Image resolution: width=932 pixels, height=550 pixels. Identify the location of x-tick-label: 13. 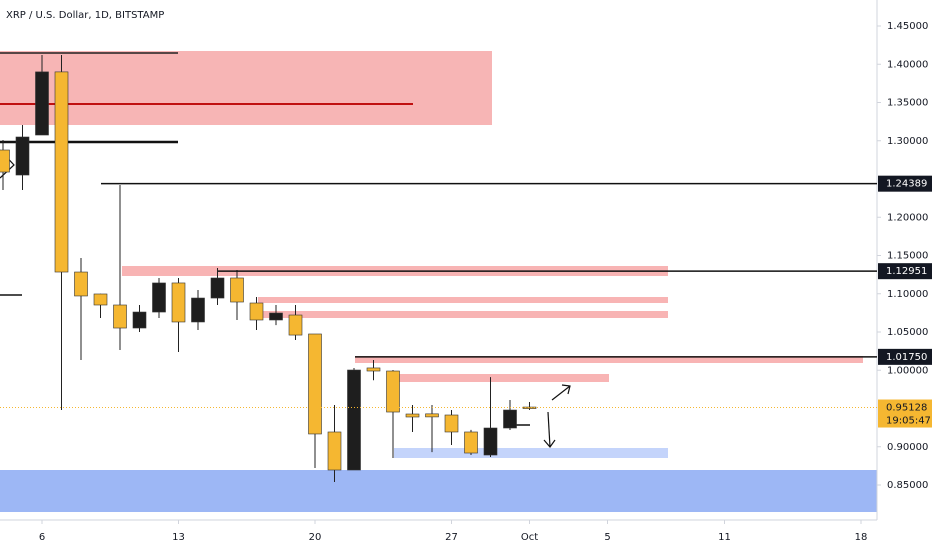
(178, 537).